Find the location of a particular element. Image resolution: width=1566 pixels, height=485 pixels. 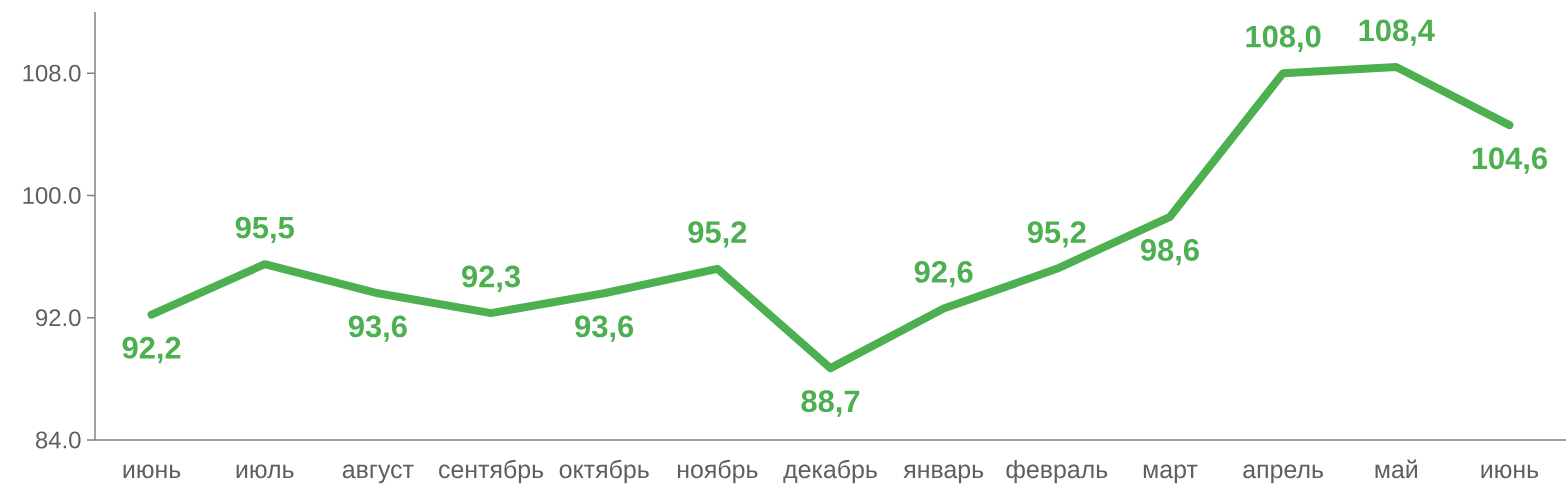

x-tick-label: октябрь is located at coordinates (604, 471).